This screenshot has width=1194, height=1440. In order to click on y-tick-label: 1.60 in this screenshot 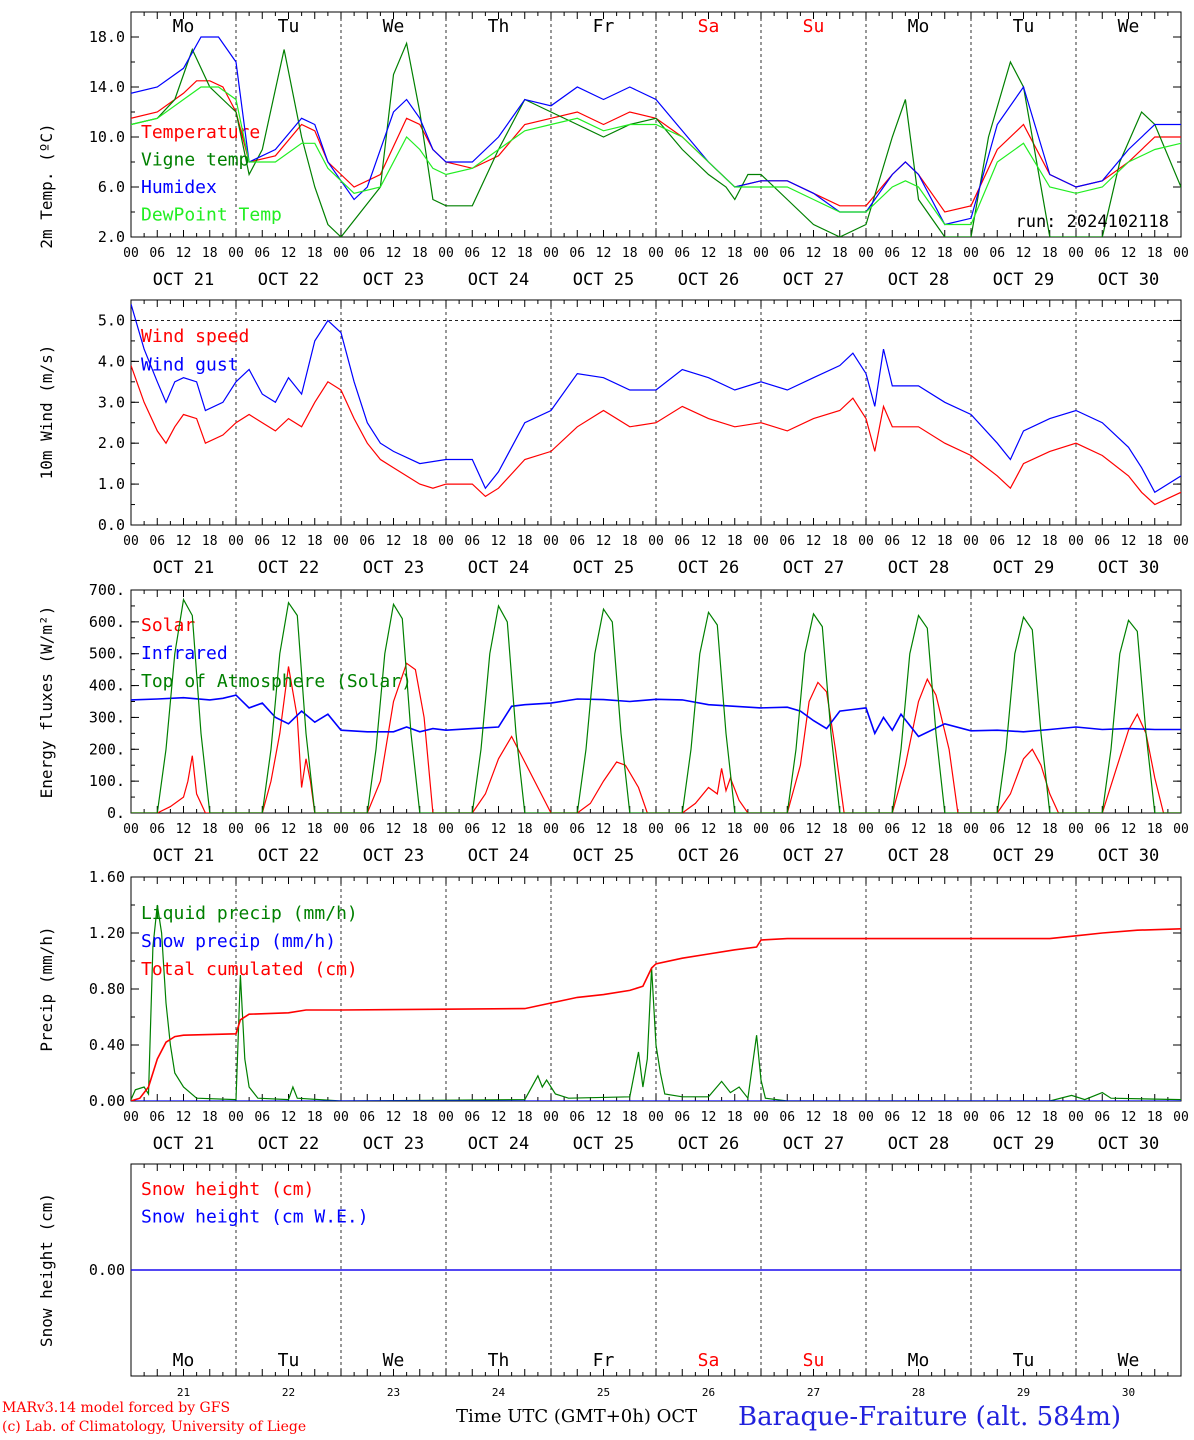, I will do `click(107, 877)`.